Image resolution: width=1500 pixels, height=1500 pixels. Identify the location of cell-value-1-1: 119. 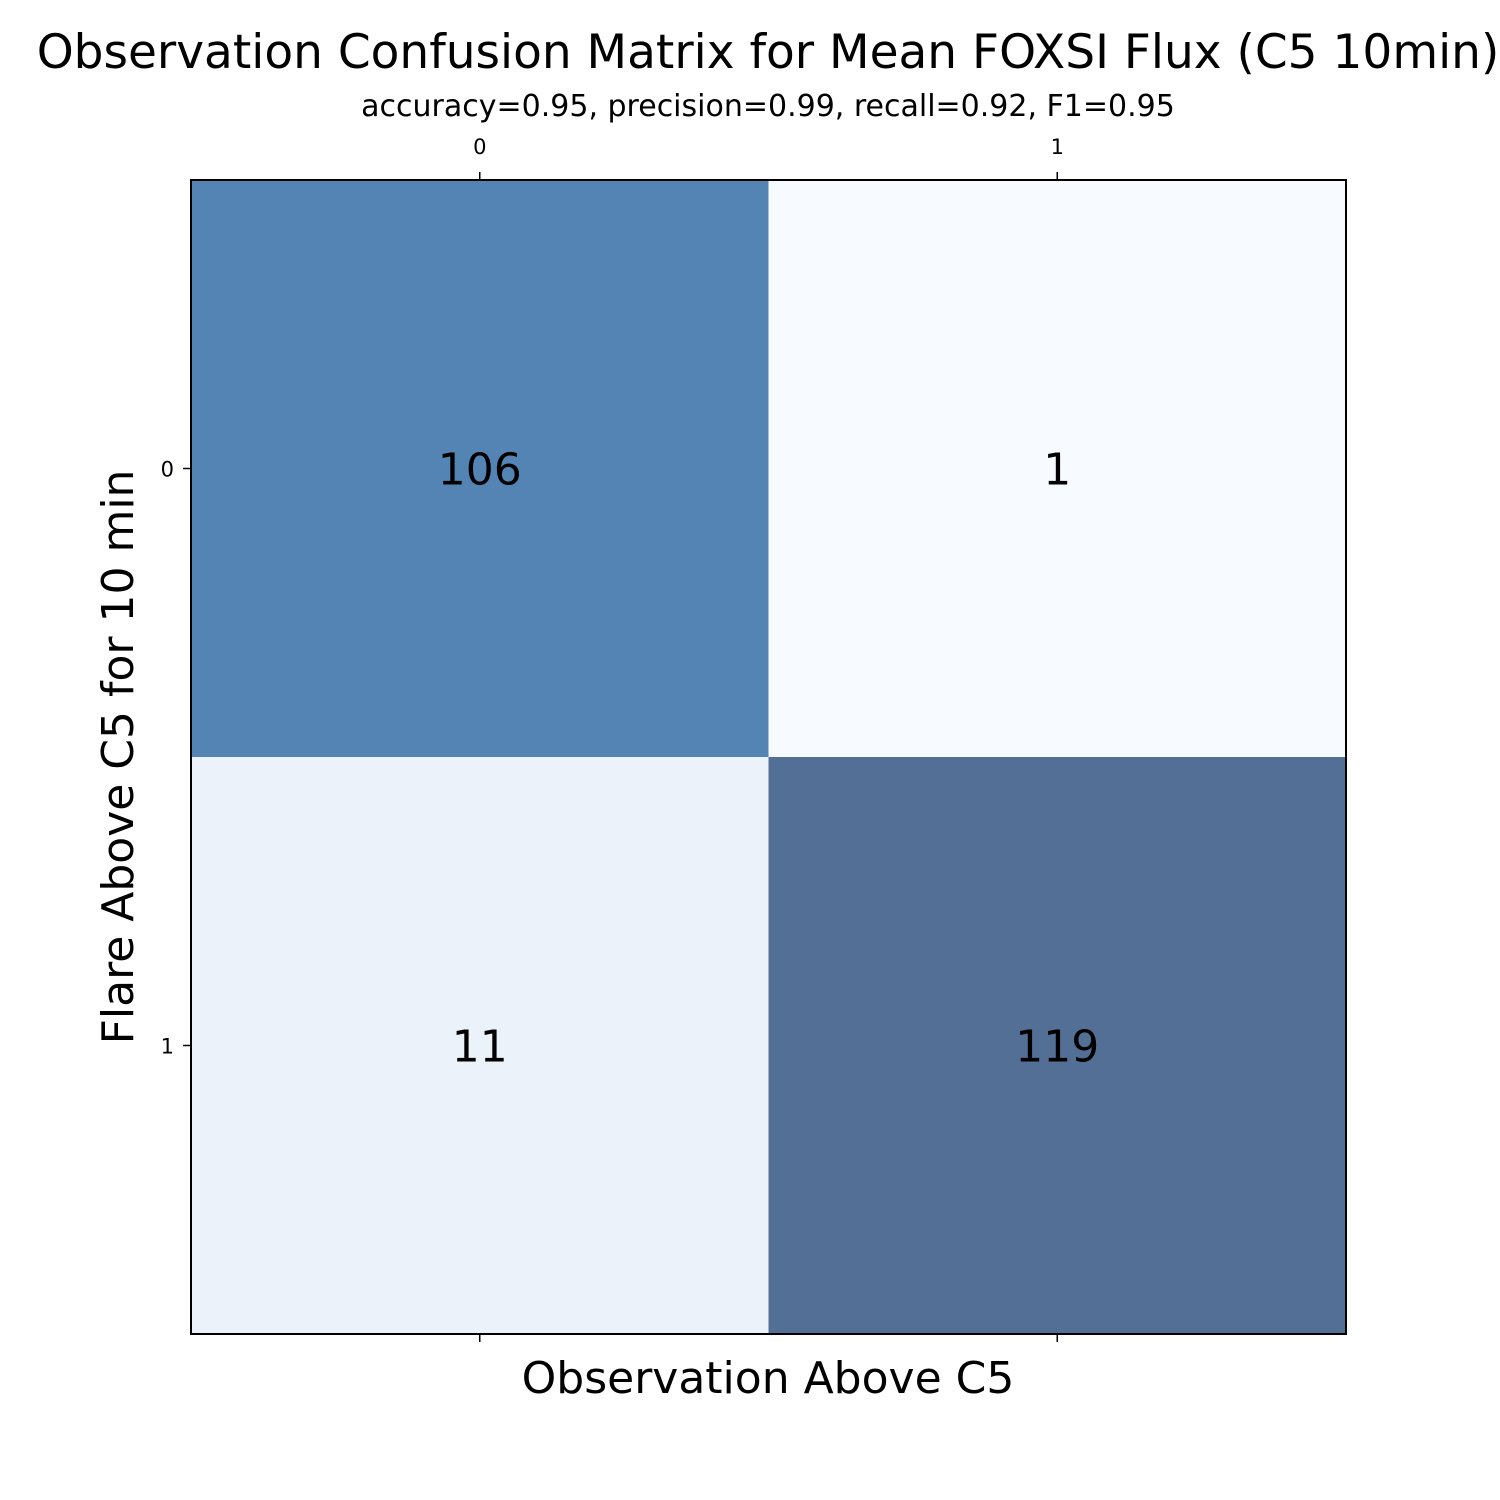
(1057, 1047).